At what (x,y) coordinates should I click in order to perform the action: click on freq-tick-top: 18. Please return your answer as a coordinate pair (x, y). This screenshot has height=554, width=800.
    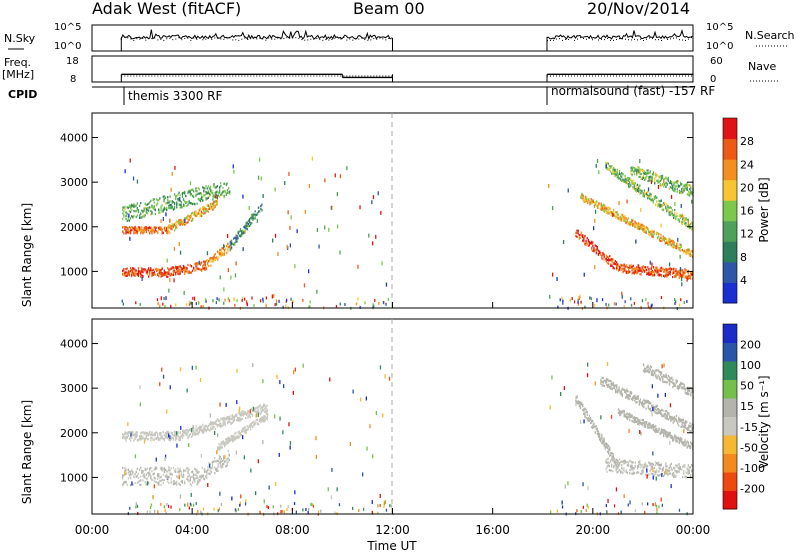
    Looking at the image, I should click on (72, 61).